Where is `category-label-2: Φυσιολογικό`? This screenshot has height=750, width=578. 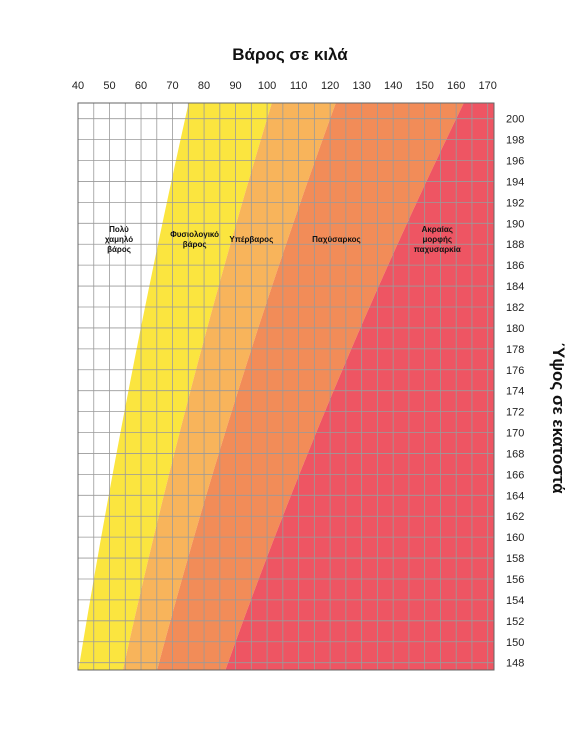 category-label-2: Φυσιολογικό is located at coordinates (194, 234).